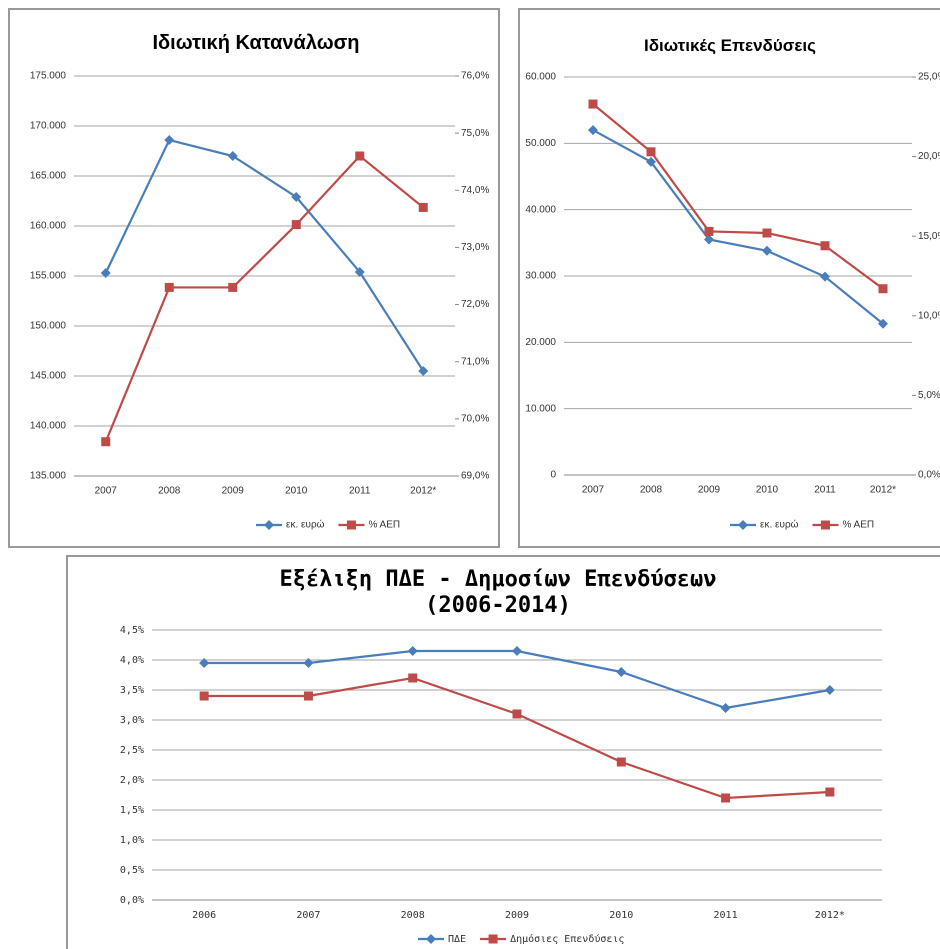 This screenshot has height=949, width=940. I want to click on y-tick-label: 140.000, so click(48, 426).